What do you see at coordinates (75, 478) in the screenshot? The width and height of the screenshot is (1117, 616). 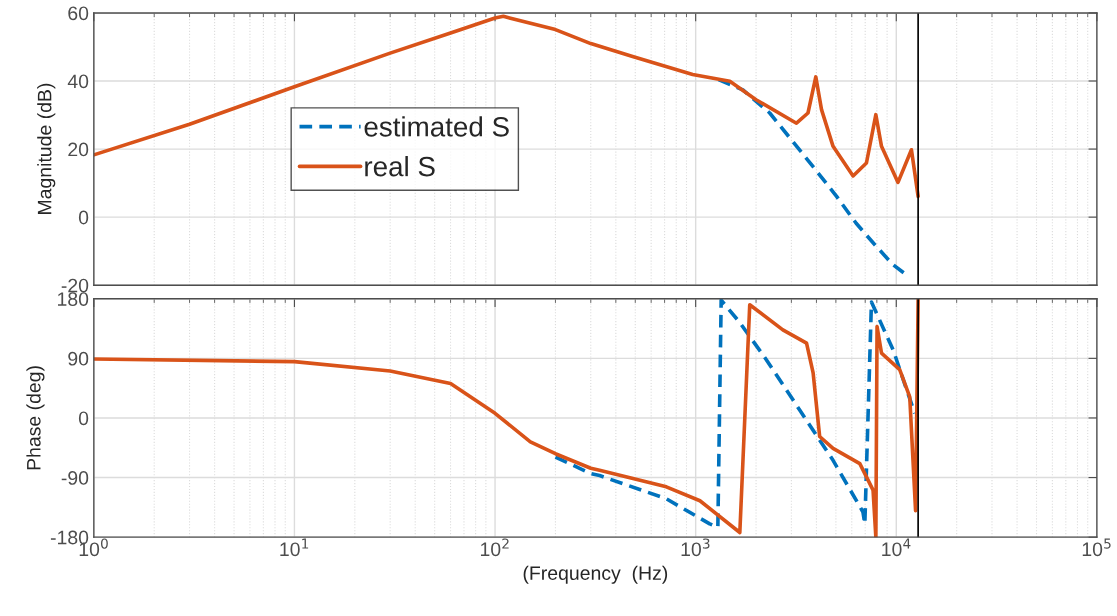 I see `y-tick-label: -90` at bounding box center [75, 478].